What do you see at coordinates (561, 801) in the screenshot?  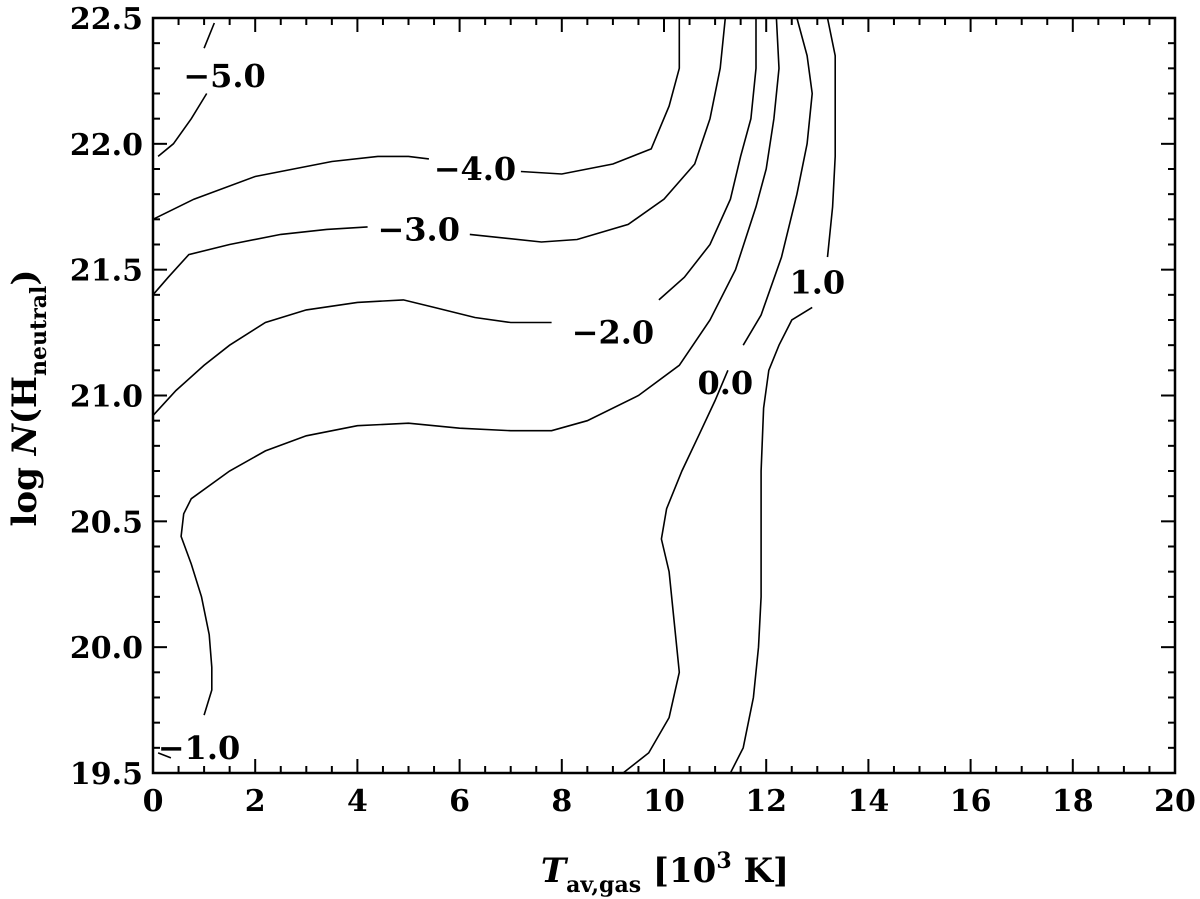 I see `x-tick-label: 8` at bounding box center [561, 801].